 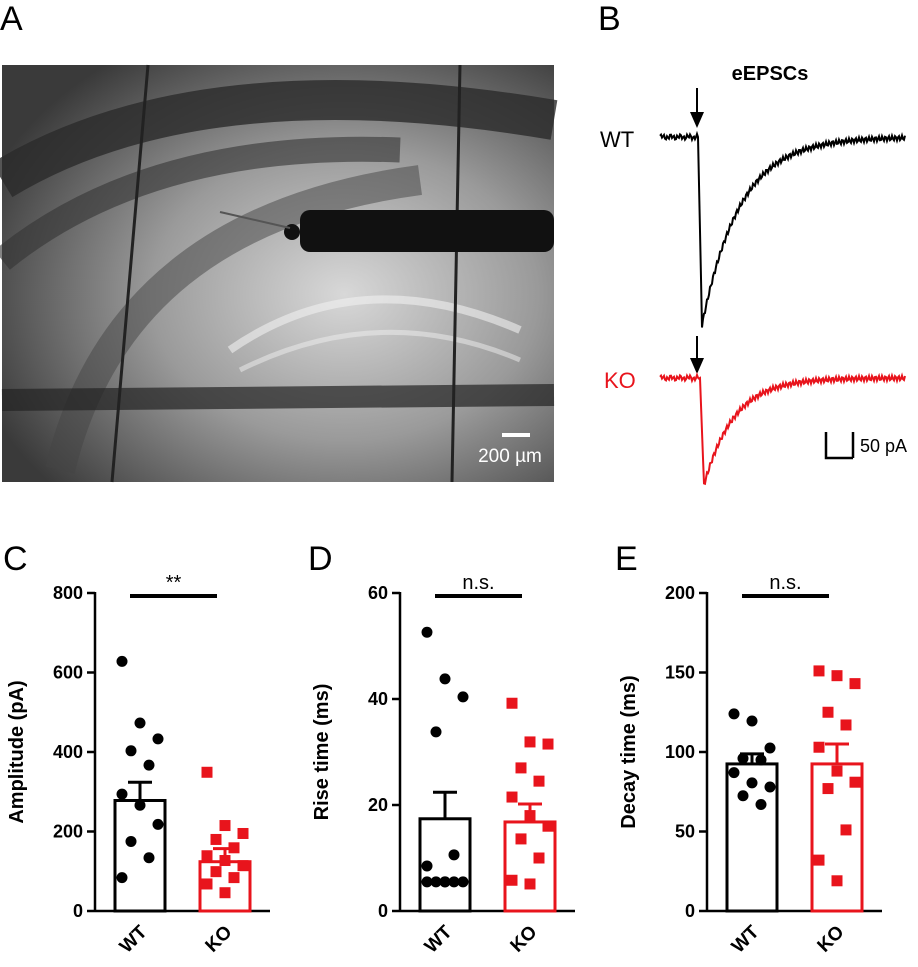 I want to click on panel-label: E, so click(x=626, y=559).